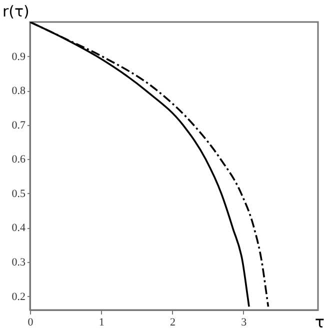 The width and height of the screenshot is (327, 331). Describe the element at coordinates (16, 11) in the screenshot. I see `y-axis-title: r(τ)` at that location.